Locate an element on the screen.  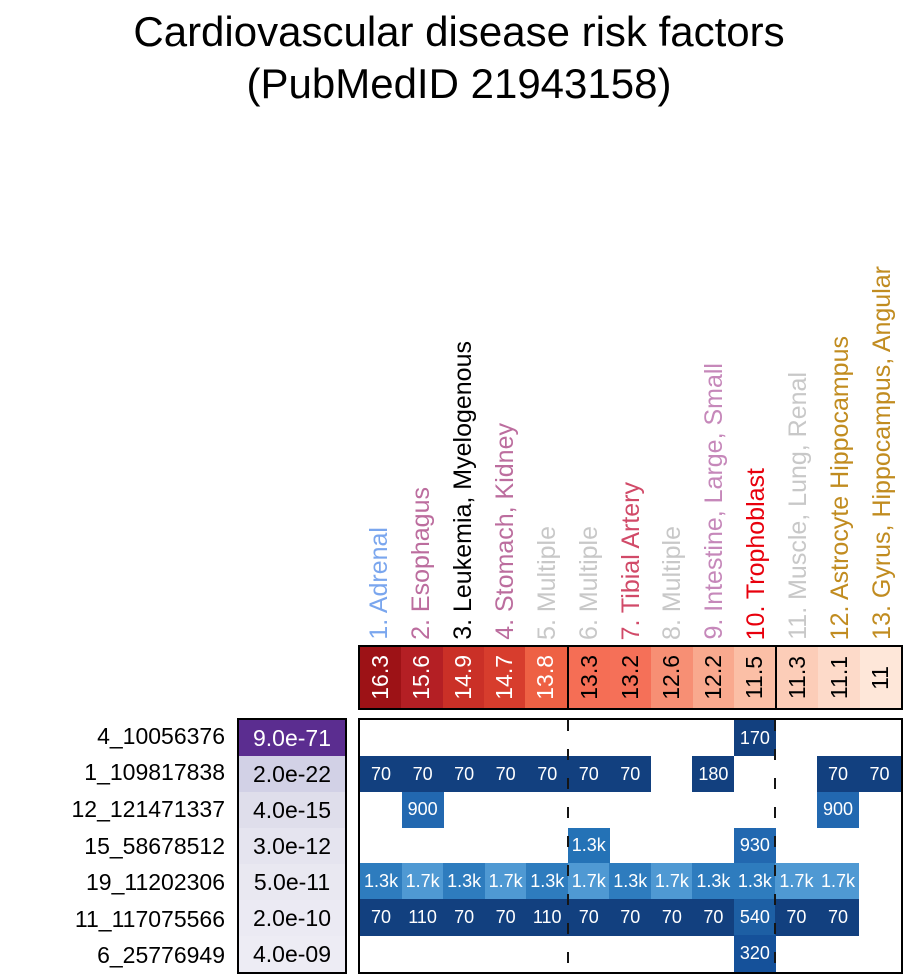
colorbar-cell: 15.6 is located at coordinates (422, 677).